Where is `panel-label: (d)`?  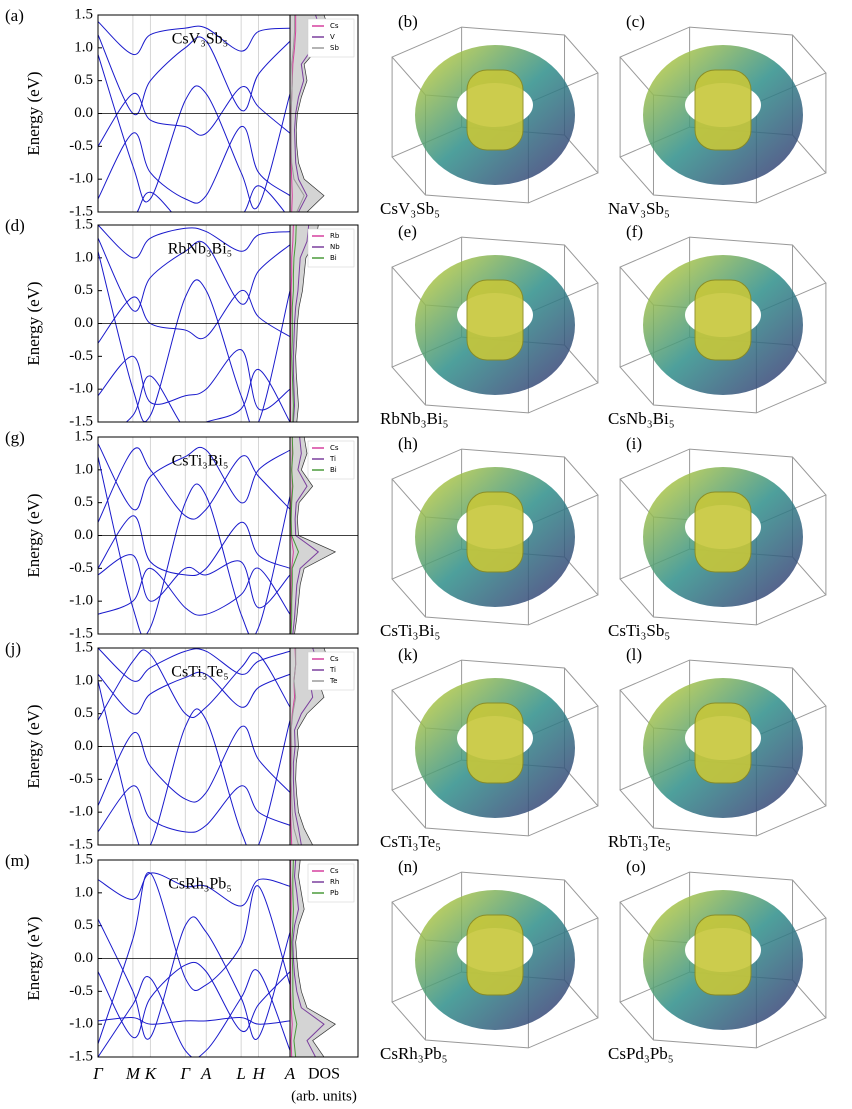 panel-label: (d) is located at coordinates (15, 225).